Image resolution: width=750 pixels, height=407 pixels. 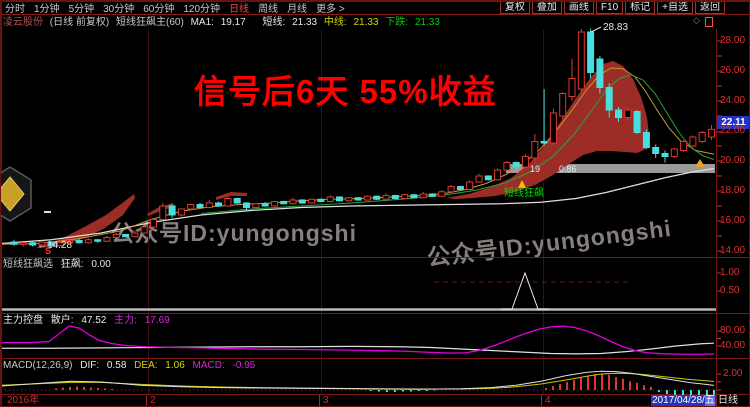 I want to click on period-tab-30分钟: 30分钟, so click(x=119, y=9).